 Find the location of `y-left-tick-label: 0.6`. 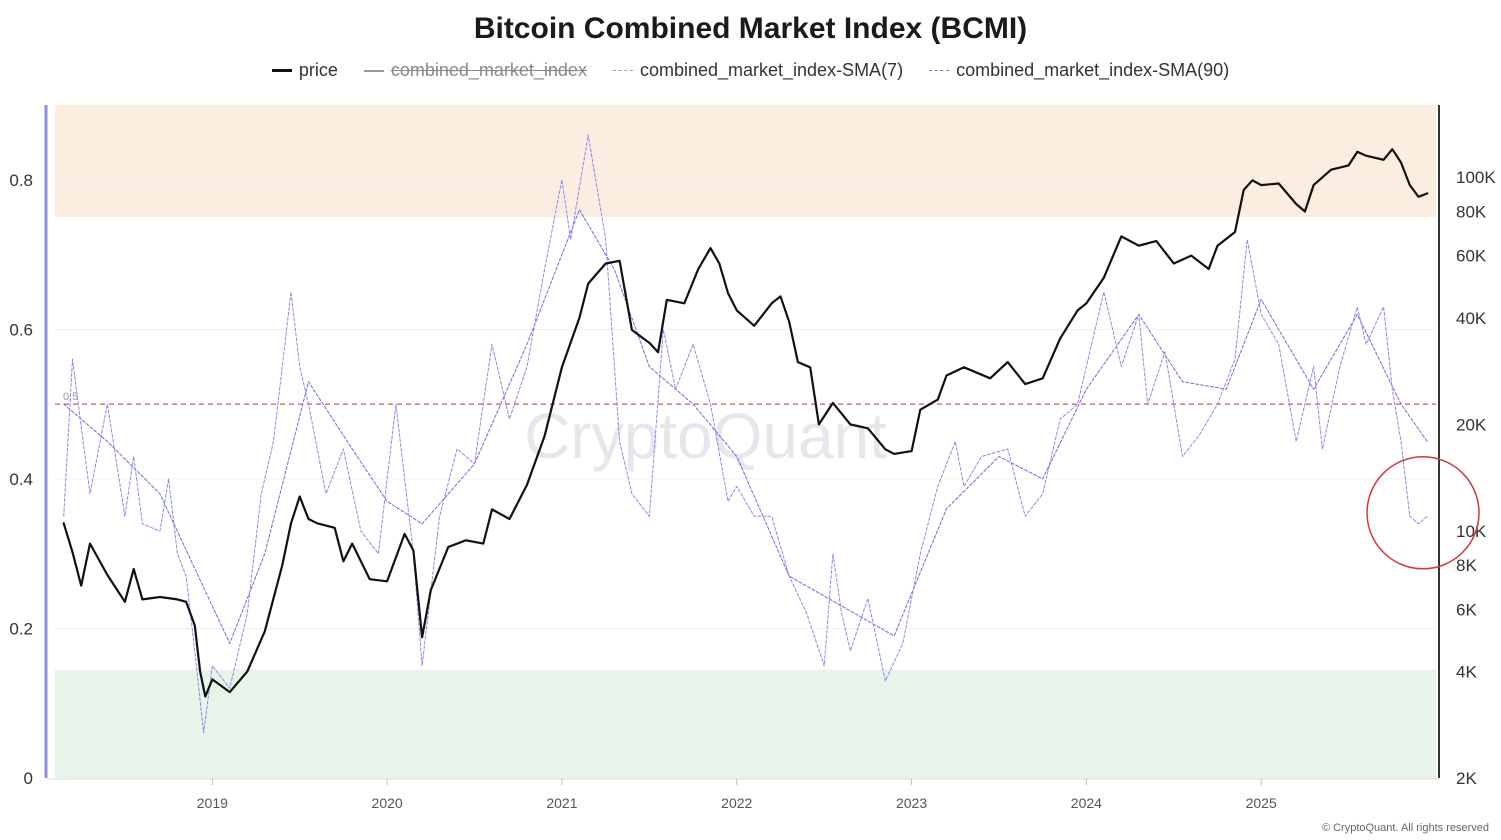

y-left-tick-label: 0.6 is located at coordinates (21, 329).